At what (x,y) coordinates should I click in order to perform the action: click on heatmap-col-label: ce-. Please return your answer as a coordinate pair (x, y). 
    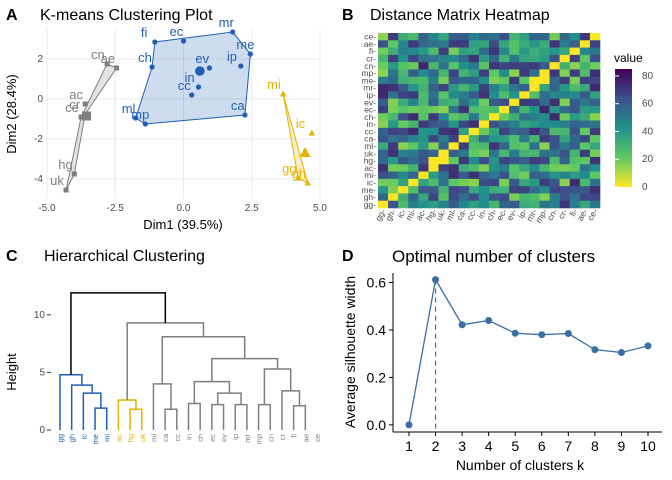
    Looking at the image, I should click on (592, 214).